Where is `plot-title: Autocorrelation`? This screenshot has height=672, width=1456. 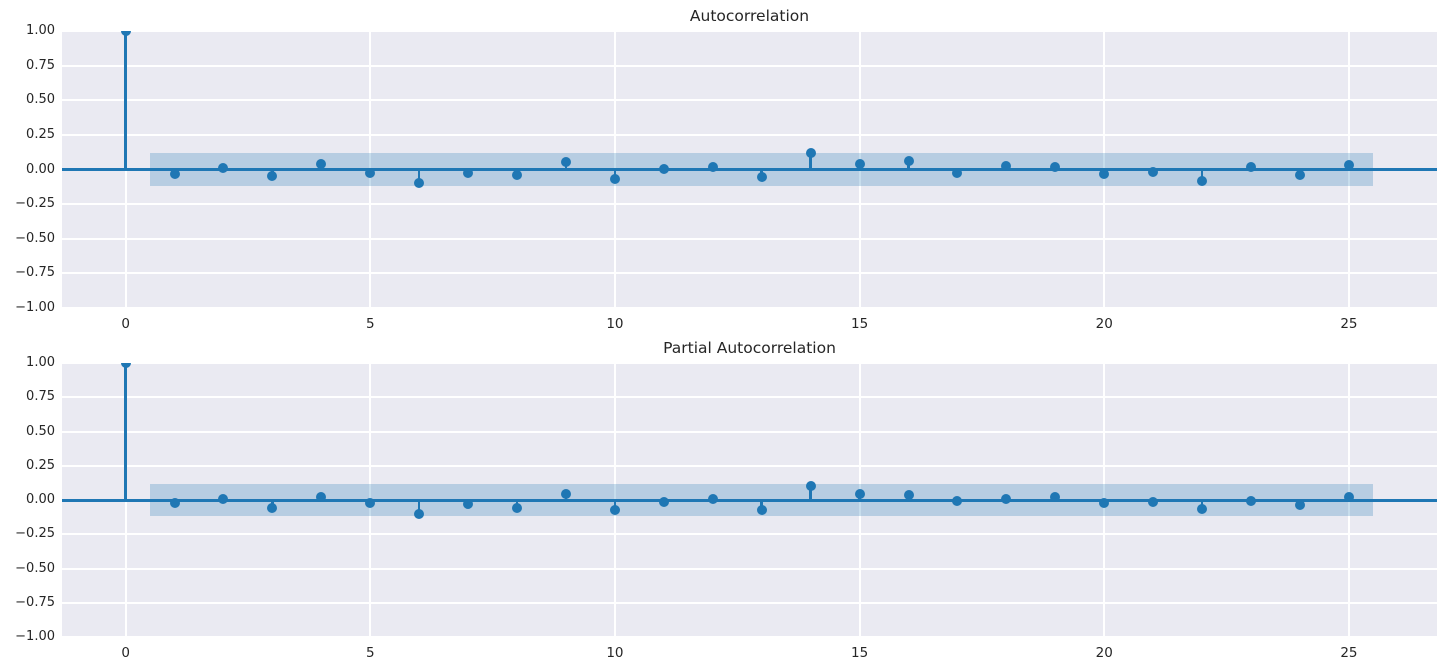 plot-title: Autocorrelation is located at coordinates (749, 16).